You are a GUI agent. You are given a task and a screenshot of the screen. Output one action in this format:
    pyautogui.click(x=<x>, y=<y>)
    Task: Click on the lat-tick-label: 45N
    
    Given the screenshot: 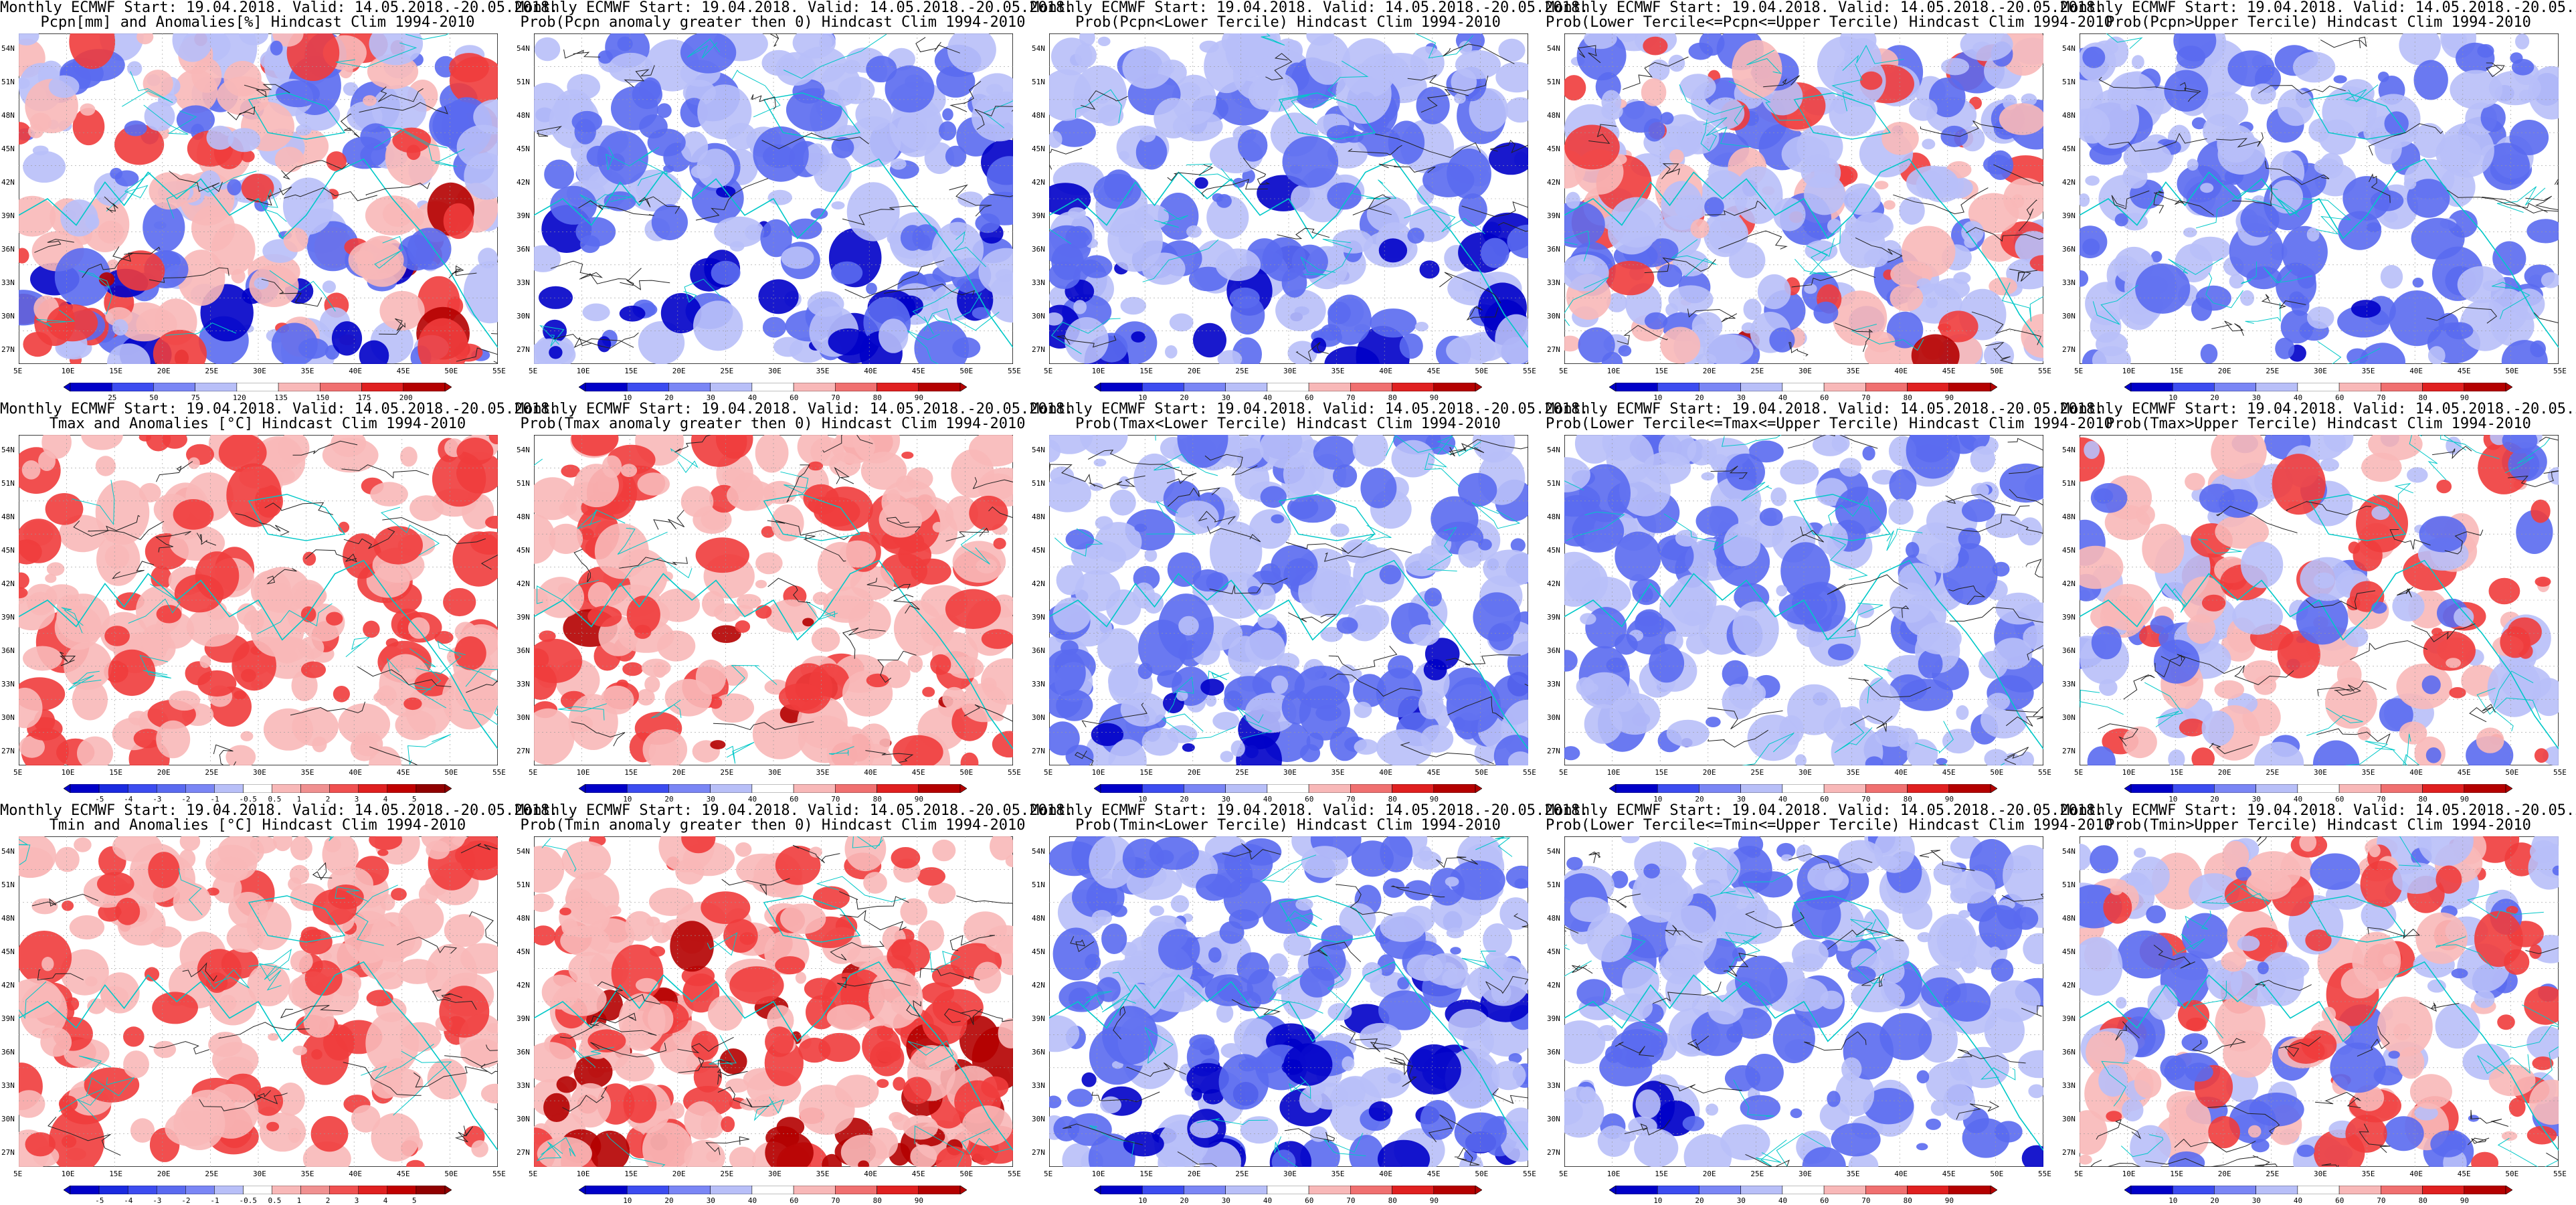 What is the action you would take?
    pyautogui.click(x=1553, y=149)
    